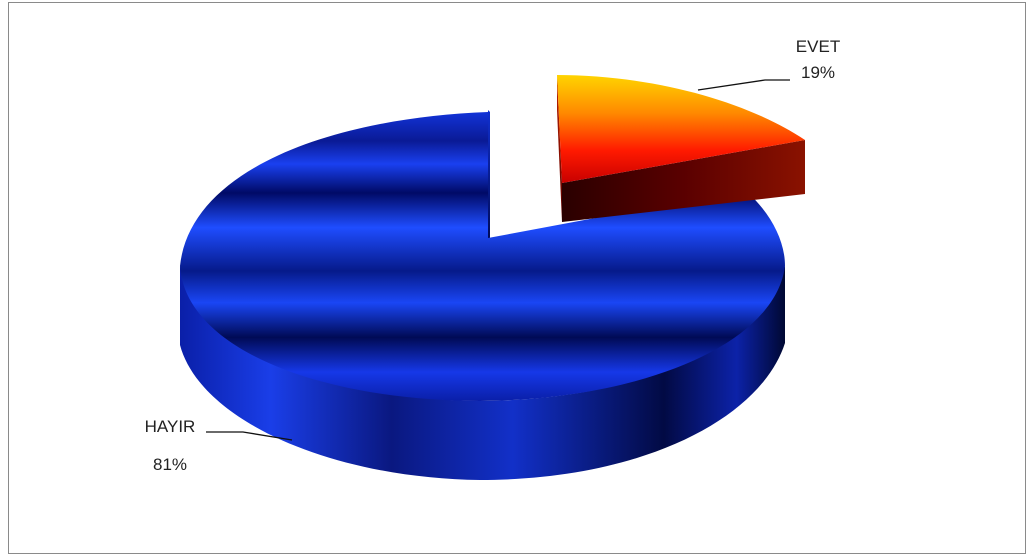 This screenshot has width=1030, height=560. Describe the element at coordinates (489, 175) in the screenshot. I see `slice-hayir-cut-face` at that location.